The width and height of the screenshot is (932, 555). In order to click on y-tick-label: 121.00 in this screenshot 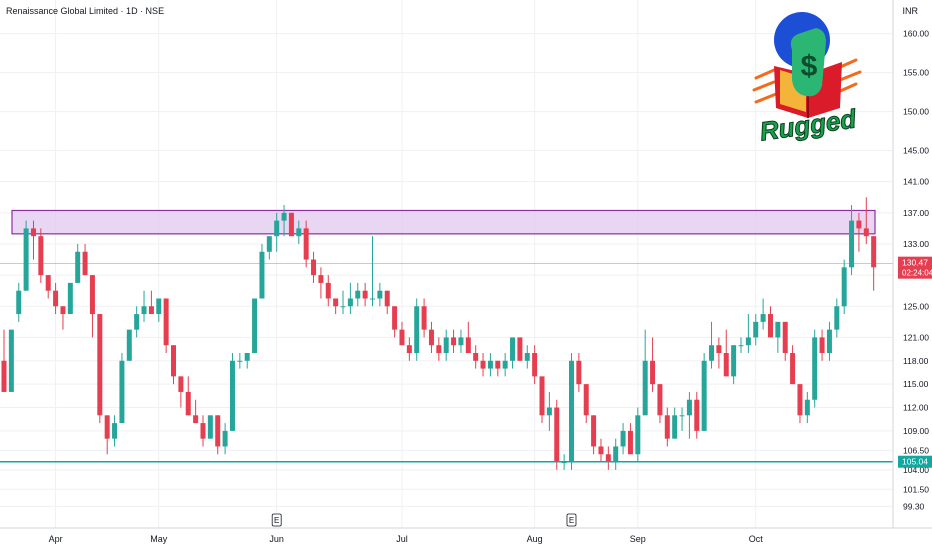, I will do `click(916, 337)`.